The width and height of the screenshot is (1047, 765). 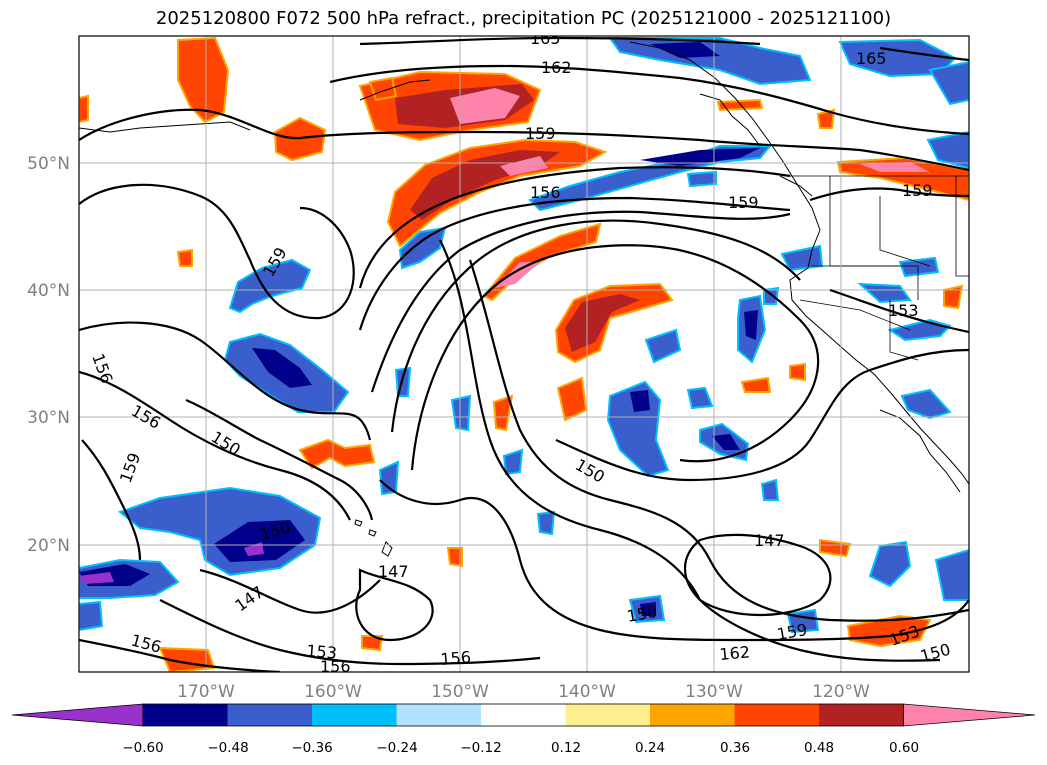 What do you see at coordinates (48, 355) in the screenshot?
I see `latitude-labels: 50°N 40°N 30°N 20°N` at bounding box center [48, 355].